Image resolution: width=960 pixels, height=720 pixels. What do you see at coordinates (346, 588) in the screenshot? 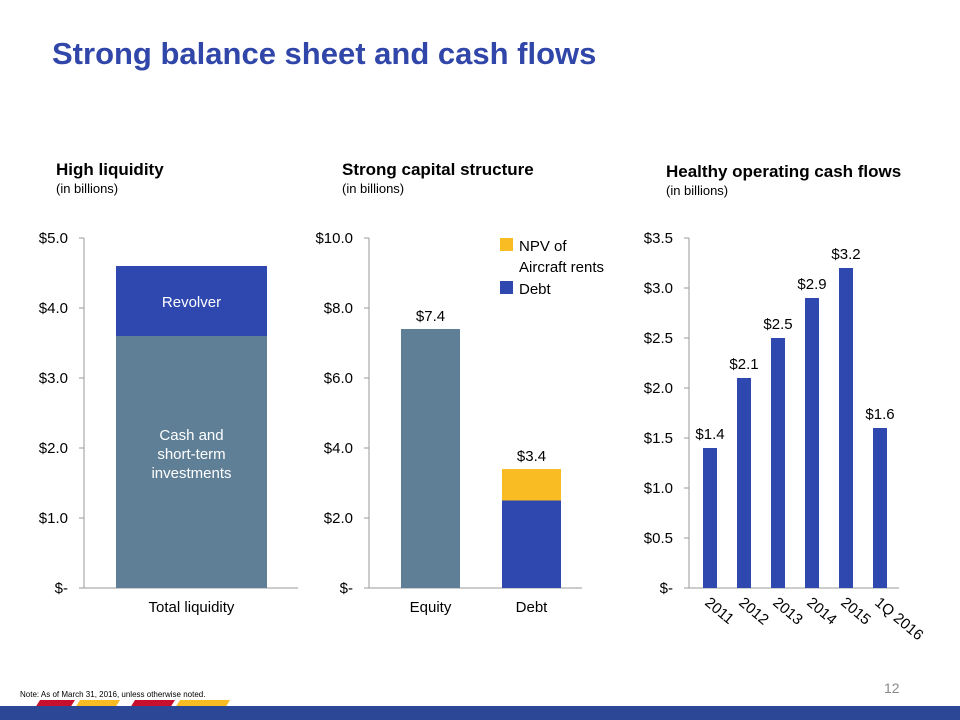
I see `capital-y-tick-label: $-` at bounding box center [346, 588].